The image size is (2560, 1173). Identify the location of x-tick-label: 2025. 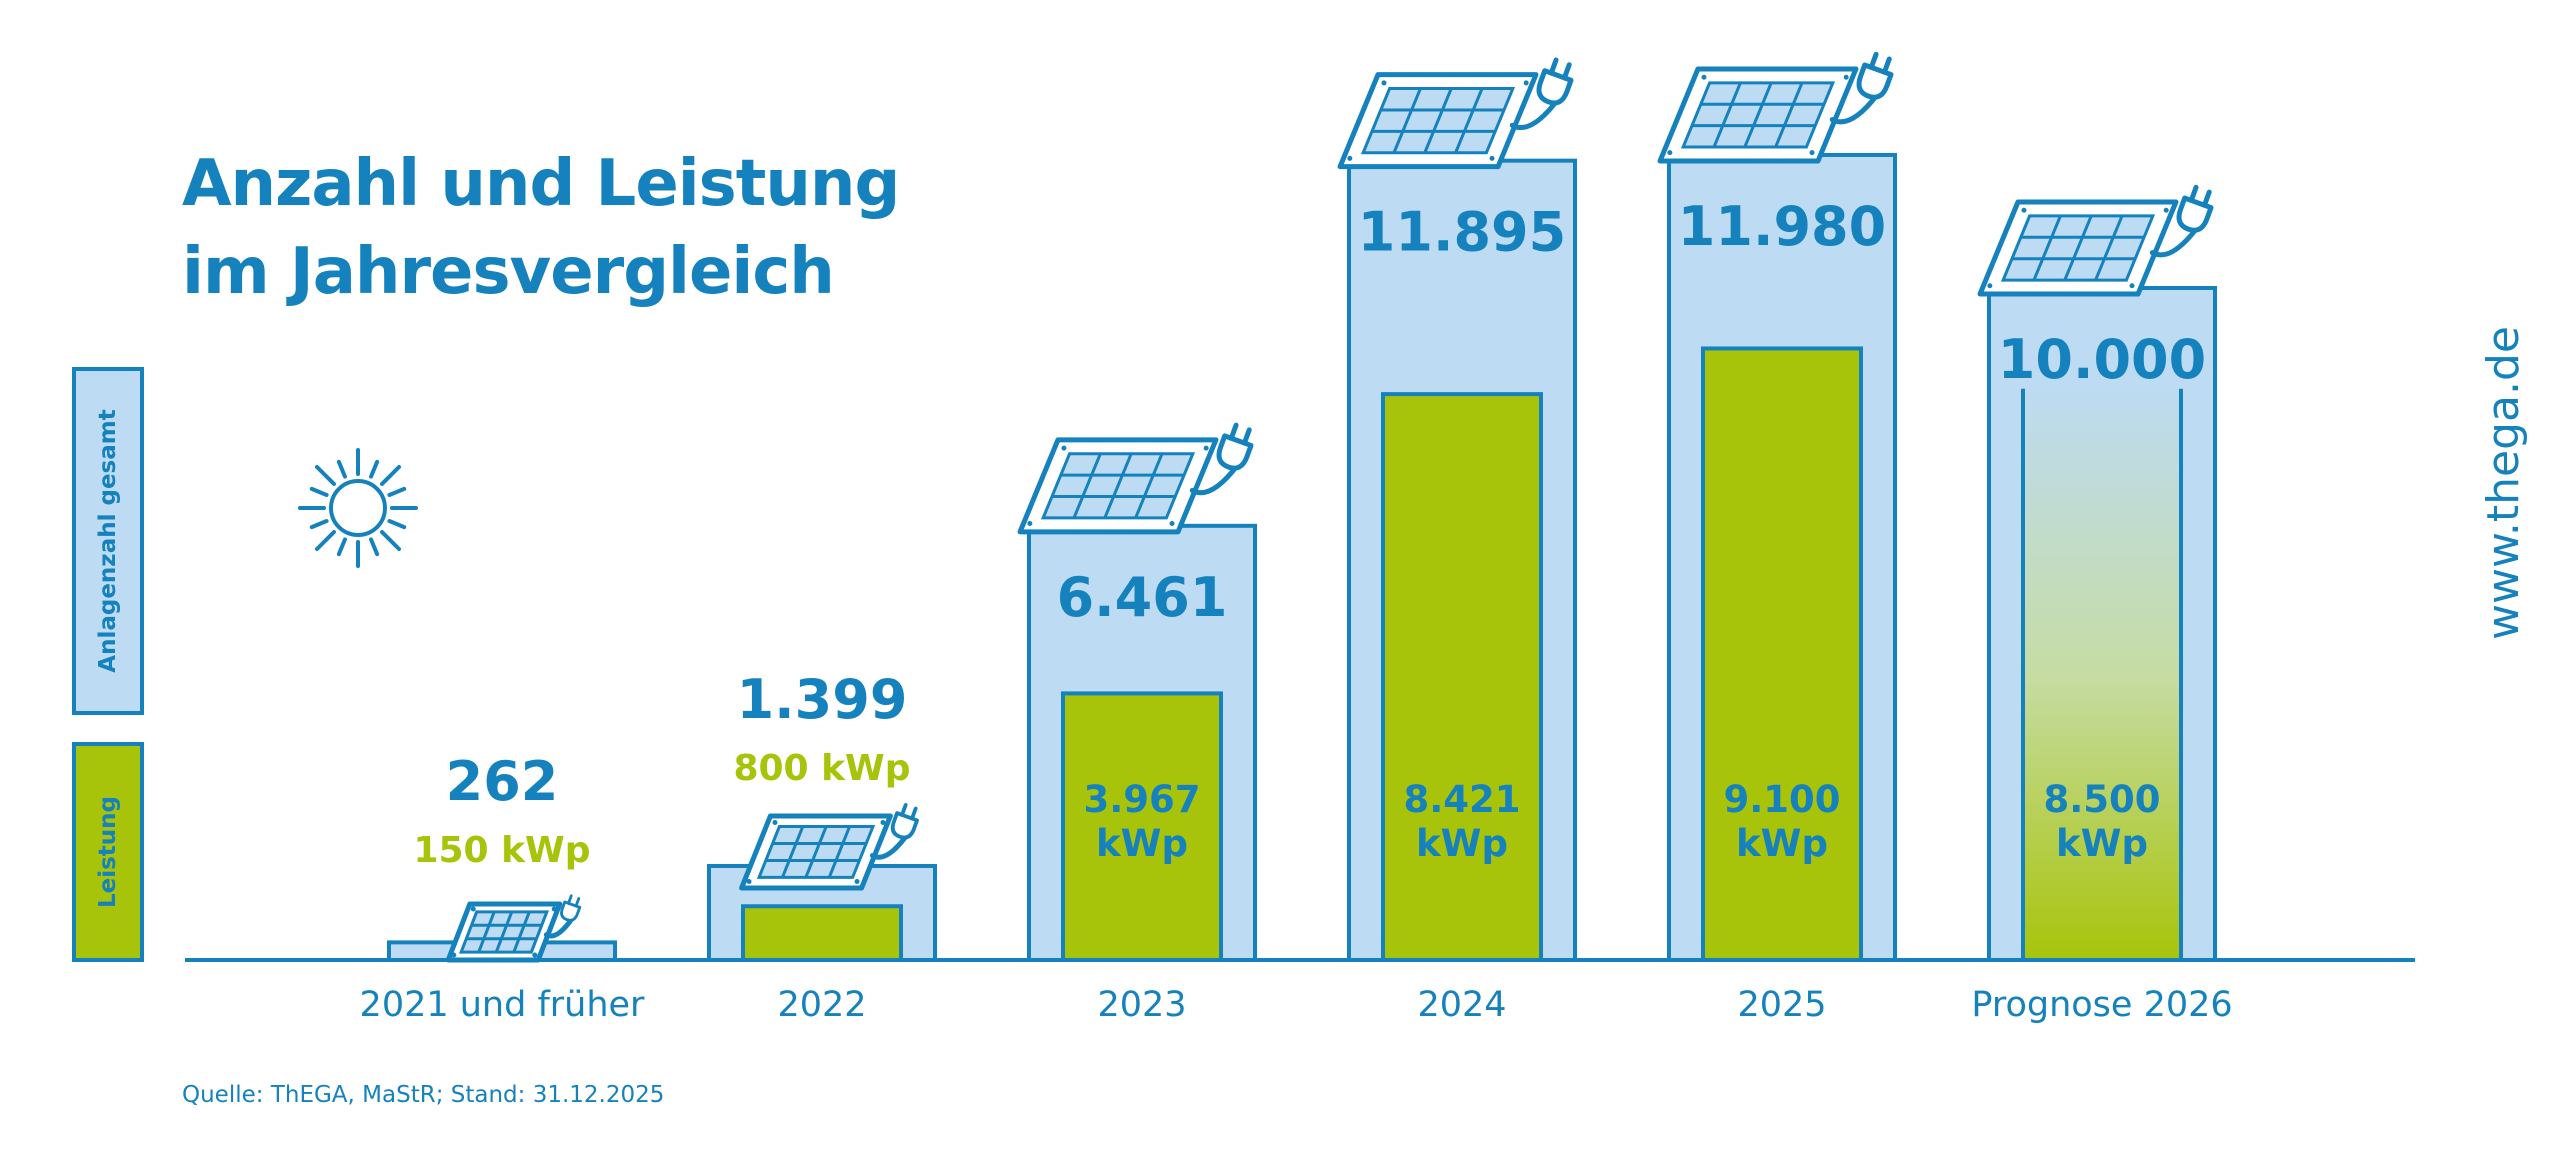
(1781, 1005).